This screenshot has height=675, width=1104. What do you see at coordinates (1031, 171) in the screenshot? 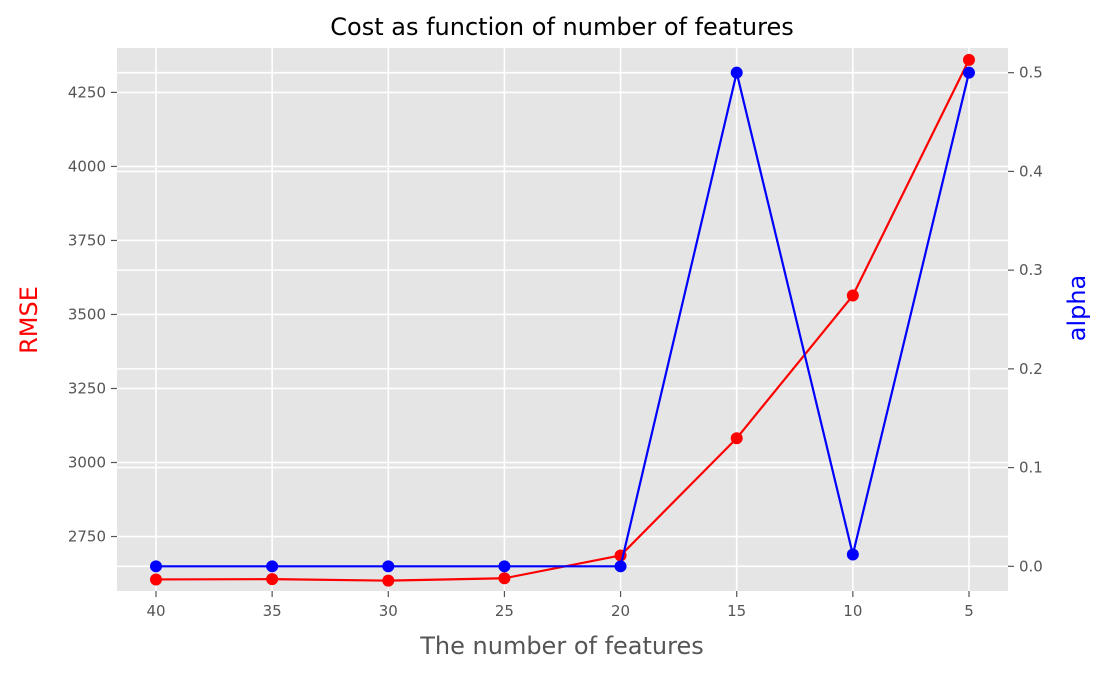
I see `y-right-tick-label: 0.4` at bounding box center [1031, 171].